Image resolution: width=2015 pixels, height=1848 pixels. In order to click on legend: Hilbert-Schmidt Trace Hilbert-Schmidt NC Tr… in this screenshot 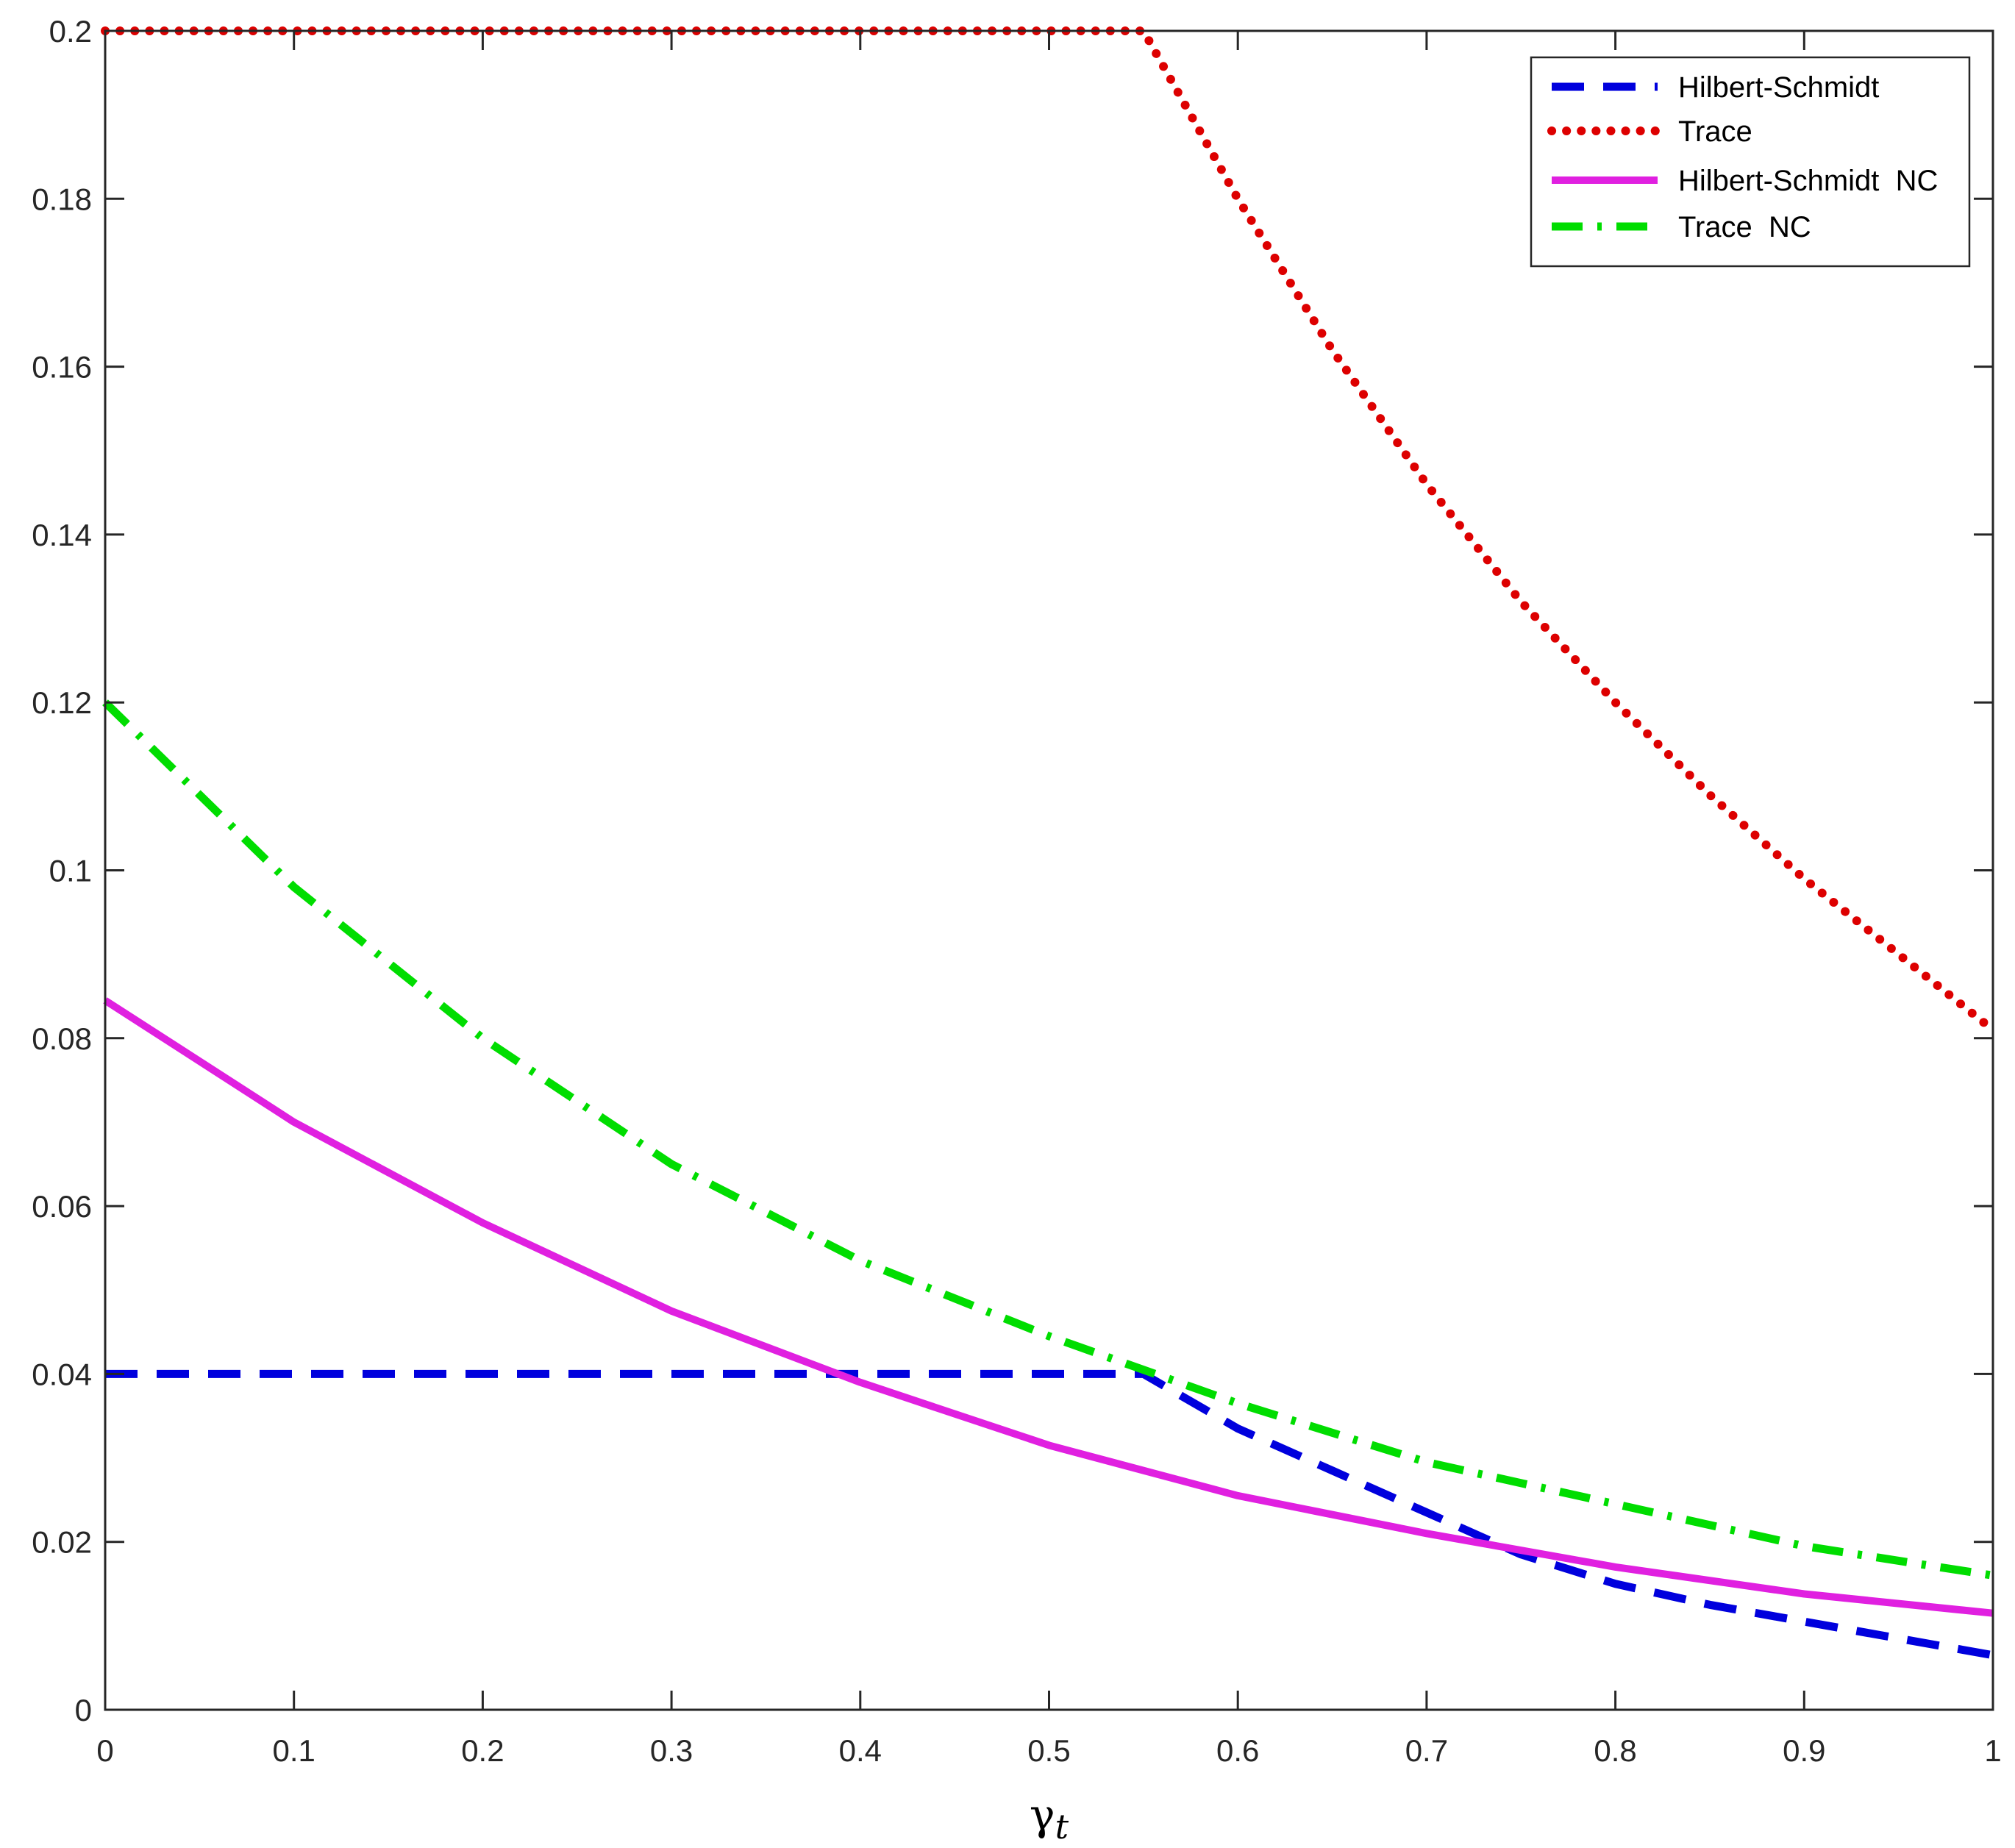, I will do `click(1750, 162)`.